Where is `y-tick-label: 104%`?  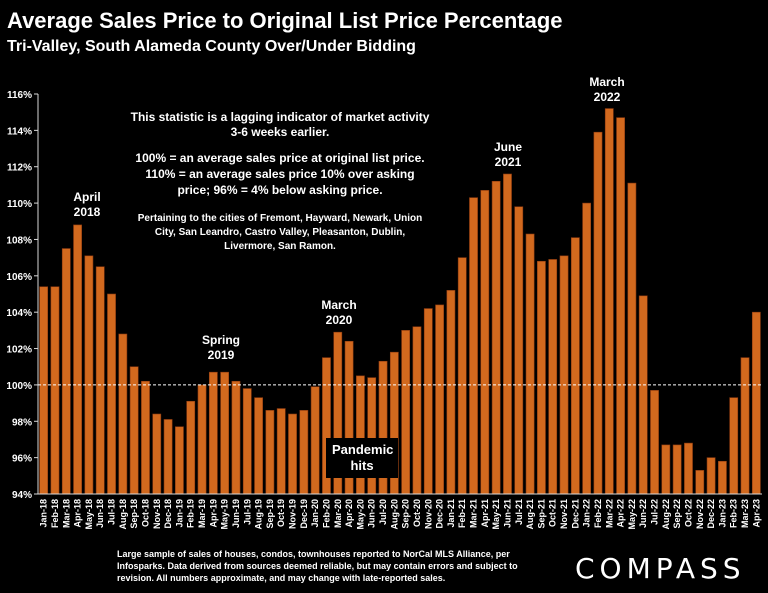
y-tick-label: 104% is located at coordinates (19, 313).